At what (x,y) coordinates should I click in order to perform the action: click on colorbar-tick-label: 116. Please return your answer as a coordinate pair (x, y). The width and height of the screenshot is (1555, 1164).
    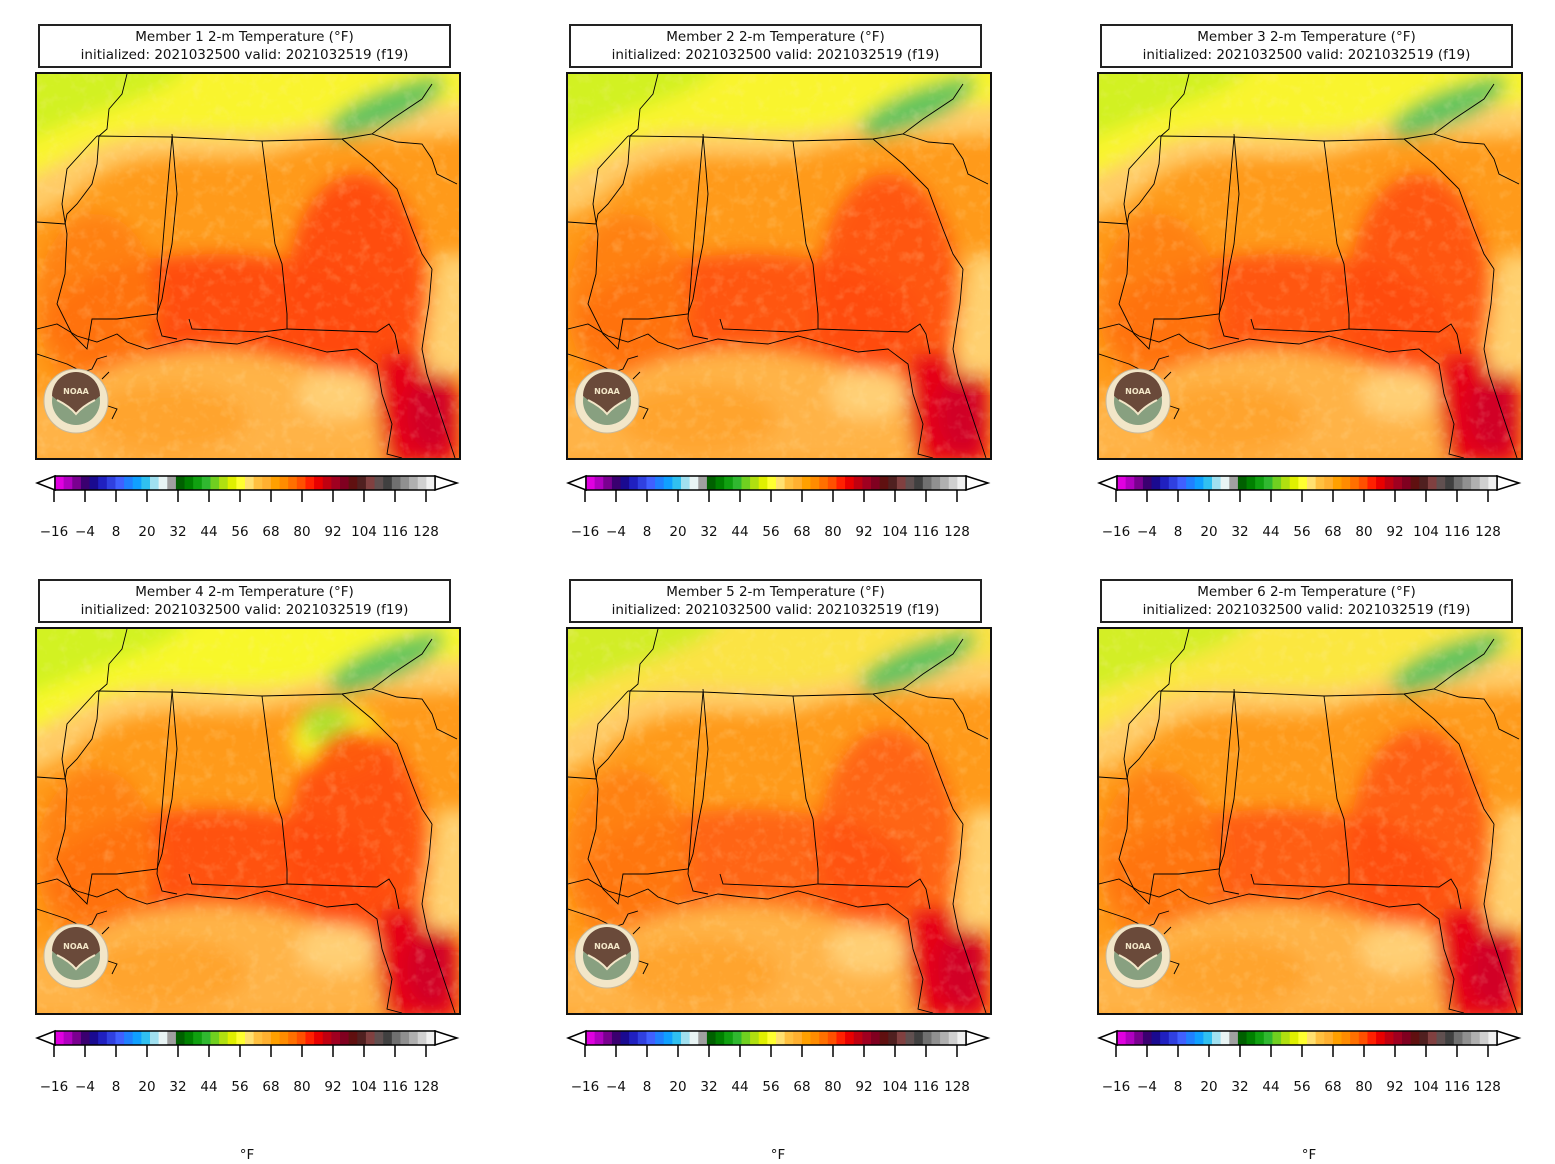
    Looking at the image, I should click on (926, 1087).